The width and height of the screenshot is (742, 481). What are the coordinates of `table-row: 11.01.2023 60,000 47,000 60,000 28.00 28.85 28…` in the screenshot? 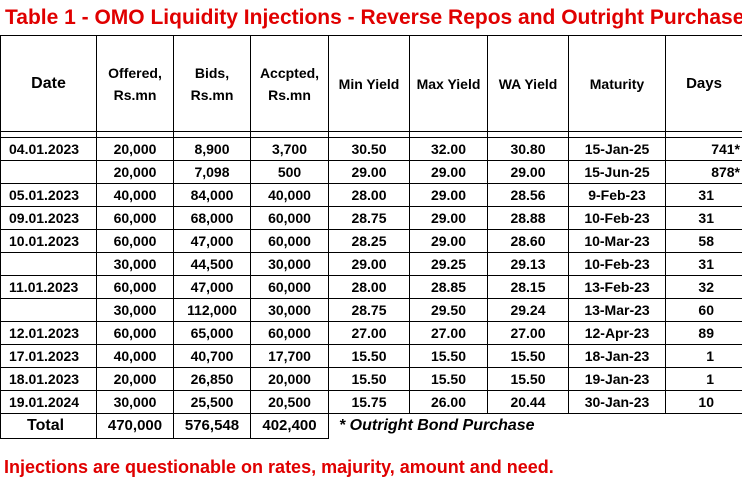 It's located at (371, 287).